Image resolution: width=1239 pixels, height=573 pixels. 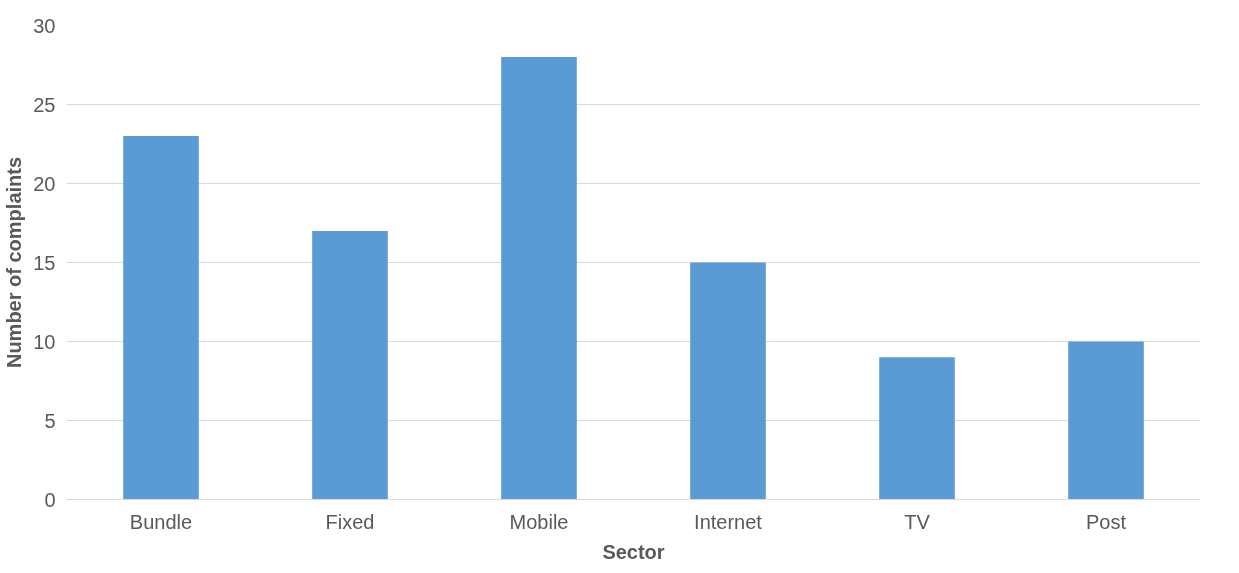 What do you see at coordinates (44, 262) in the screenshot?
I see `y-tick-label: 15` at bounding box center [44, 262].